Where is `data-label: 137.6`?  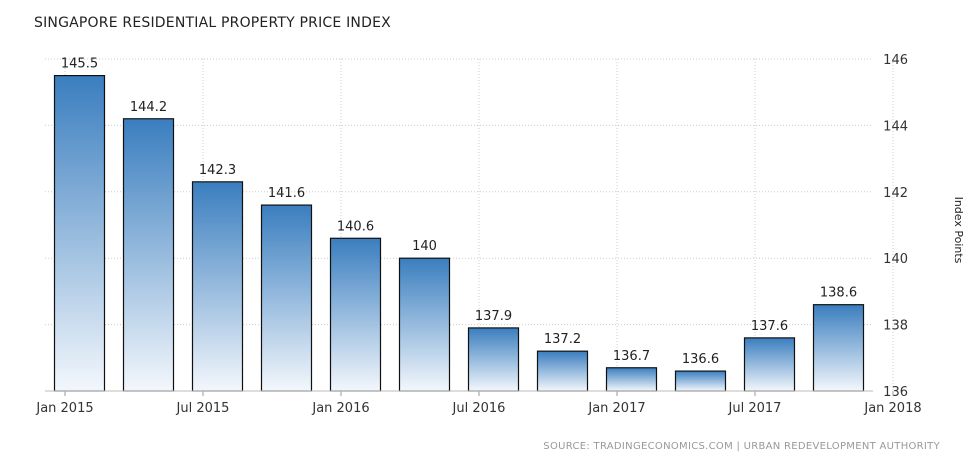 data-label: 137.6 is located at coordinates (769, 326).